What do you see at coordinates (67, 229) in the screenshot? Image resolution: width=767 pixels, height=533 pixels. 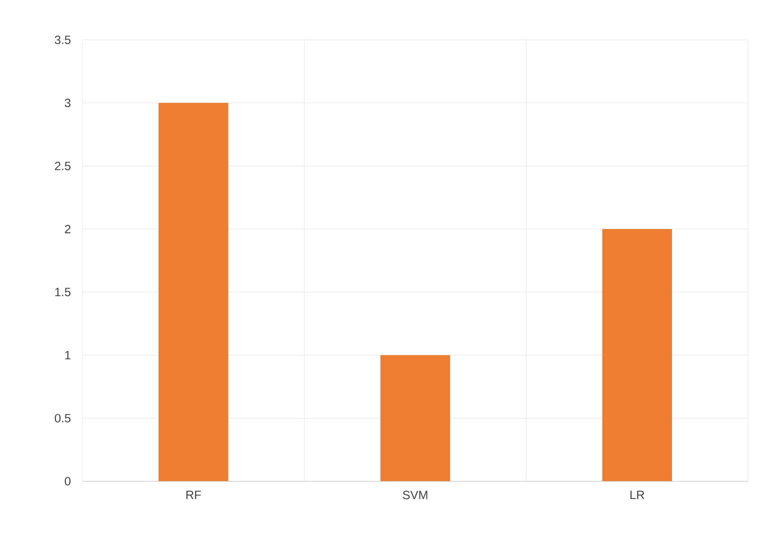 I see `y-tick-label: 2` at bounding box center [67, 229].